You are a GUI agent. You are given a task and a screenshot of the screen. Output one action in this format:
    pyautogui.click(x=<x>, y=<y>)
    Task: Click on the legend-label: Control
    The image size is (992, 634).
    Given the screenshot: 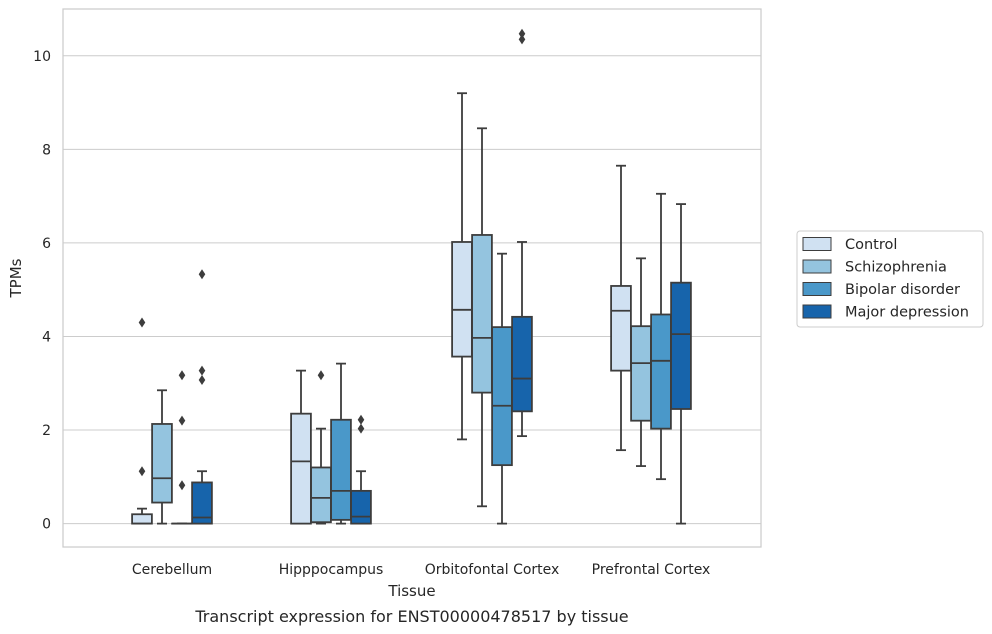 What is the action you would take?
    pyautogui.click(x=871, y=245)
    